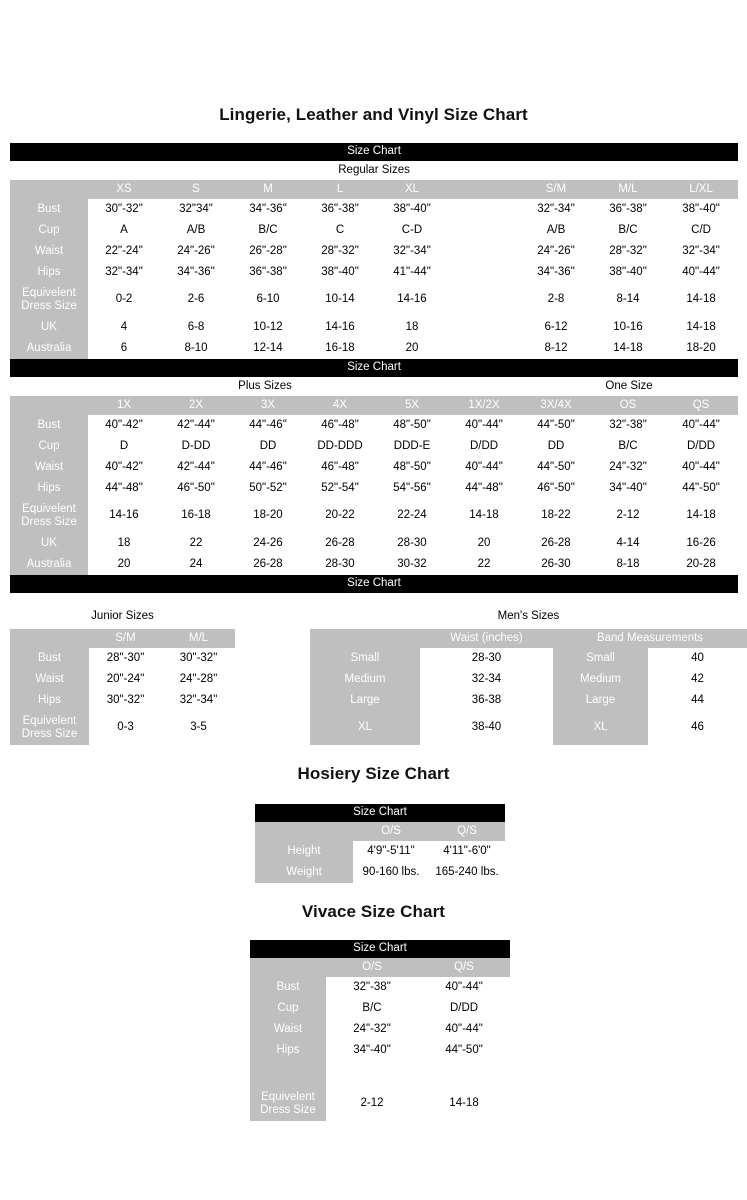 This screenshot has height=1200, width=747. Describe the element at coordinates (556, 564) in the screenshot. I see `cell: 26-30` at that location.